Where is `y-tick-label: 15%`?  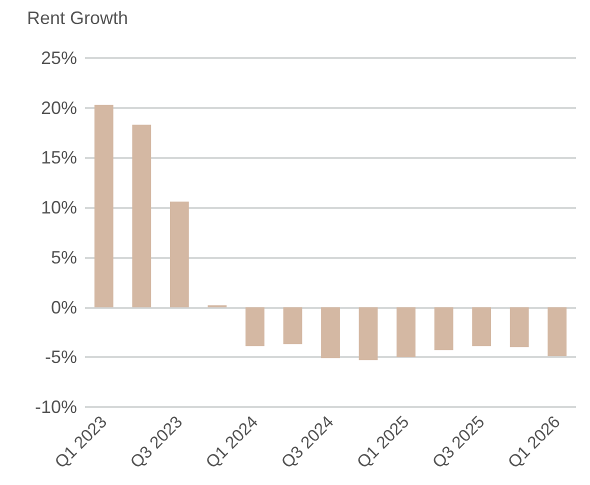 y-tick-label: 15% is located at coordinates (58, 158).